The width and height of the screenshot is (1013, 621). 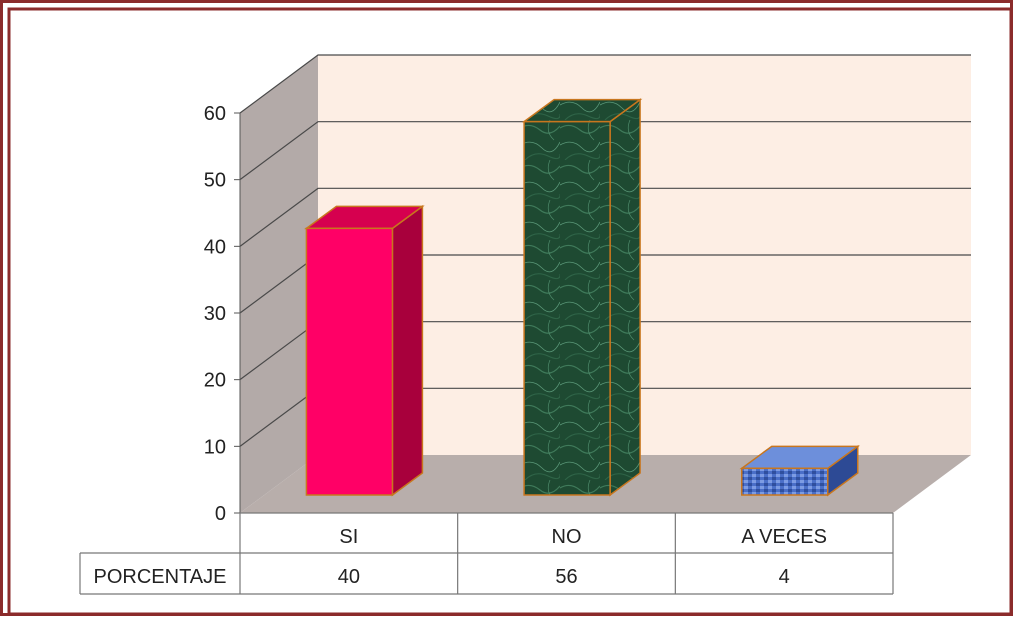 I want to click on bar-si, so click(x=364, y=350).